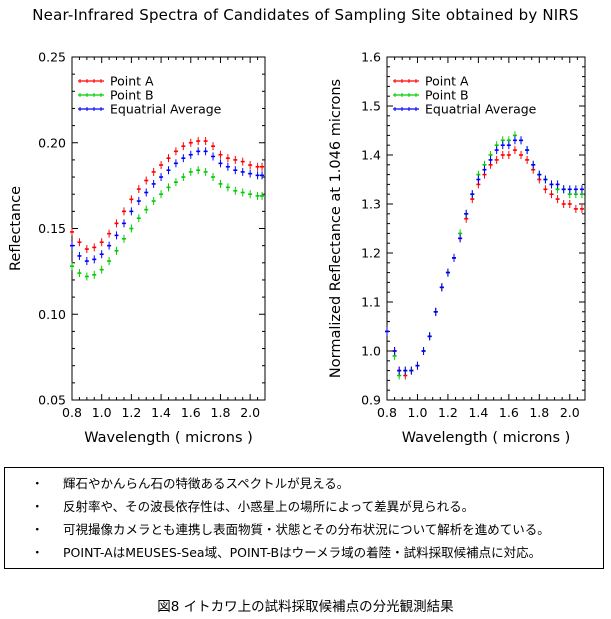  Describe the element at coordinates (336, 228) in the screenshot. I see `y-axis-label: Normalized Reflectance at 1.046 microns` at that location.